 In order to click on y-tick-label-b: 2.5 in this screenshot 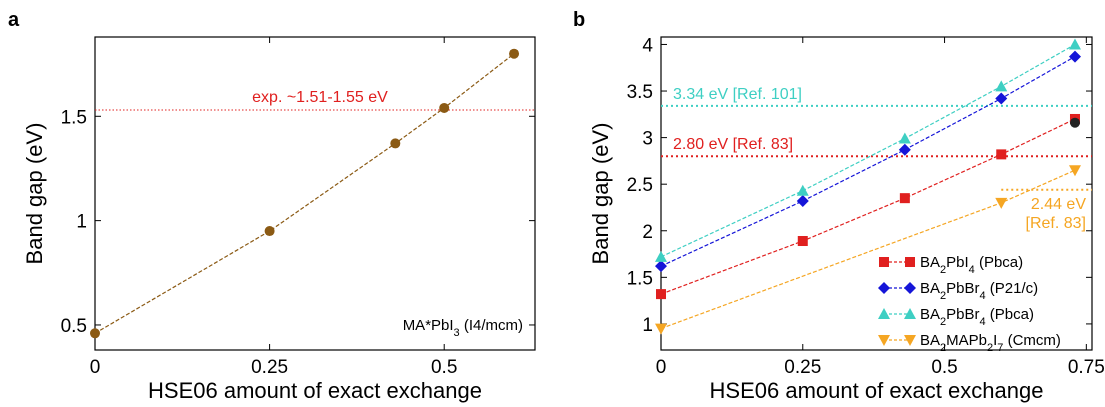, I will do `click(640, 185)`.